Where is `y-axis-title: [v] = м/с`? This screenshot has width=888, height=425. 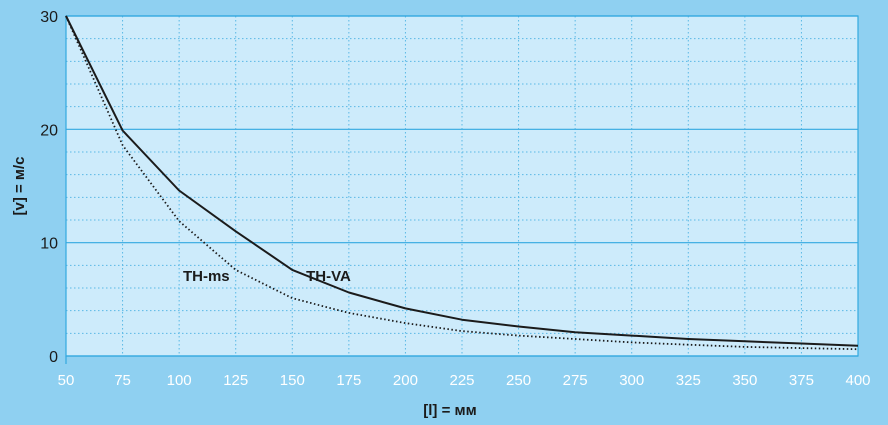
y-axis-title: [v] = м/с is located at coordinates (19, 185).